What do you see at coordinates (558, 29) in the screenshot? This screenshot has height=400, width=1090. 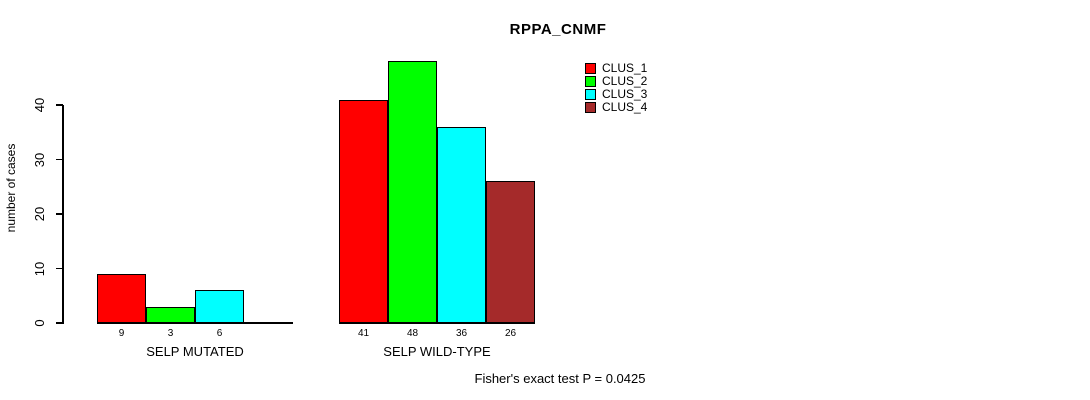 I see `chart-title: RPPA_CNMF` at bounding box center [558, 29].